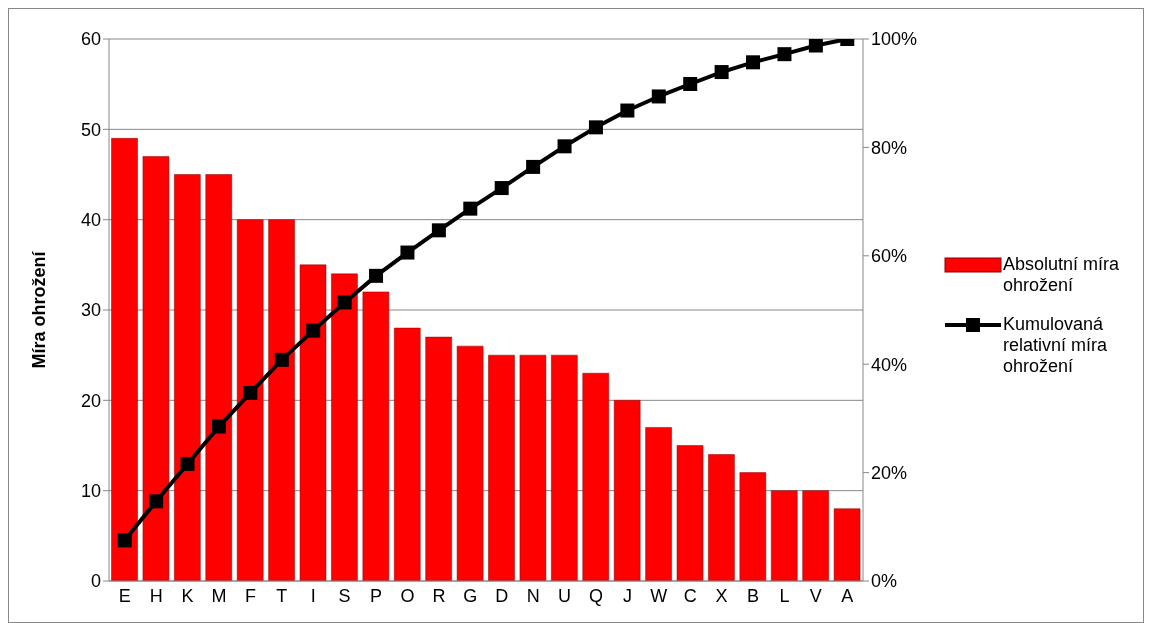 The height and width of the screenshot is (623, 1152). What do you see at coordinates (565, 595) in the screenshot?
I see `x-tick-label: U` at bounding box center [565, 595].